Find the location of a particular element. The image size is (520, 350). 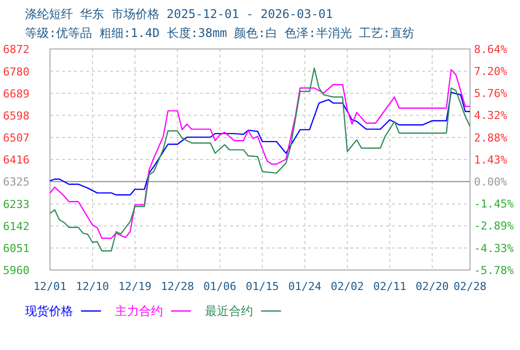

x-tick-label: 01/06 is located at coordinates (219, 286).